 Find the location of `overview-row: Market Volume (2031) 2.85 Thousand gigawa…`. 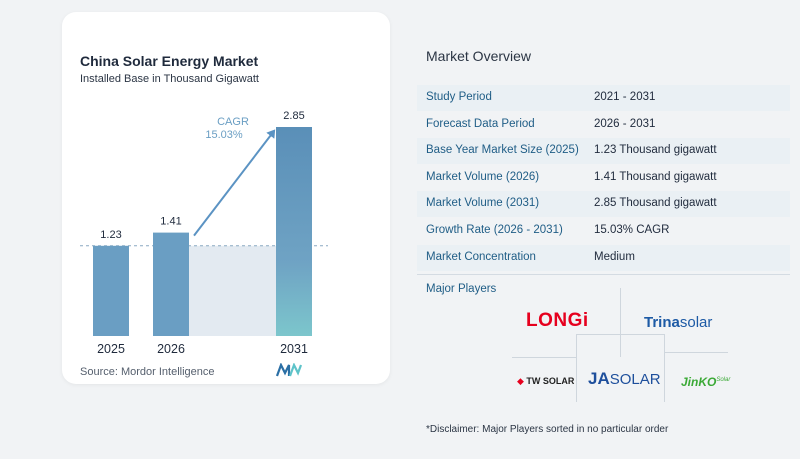

overview-row: Market Volume (2031) 2.85 Thousand gigawa… is located at coordinates (603, 204).